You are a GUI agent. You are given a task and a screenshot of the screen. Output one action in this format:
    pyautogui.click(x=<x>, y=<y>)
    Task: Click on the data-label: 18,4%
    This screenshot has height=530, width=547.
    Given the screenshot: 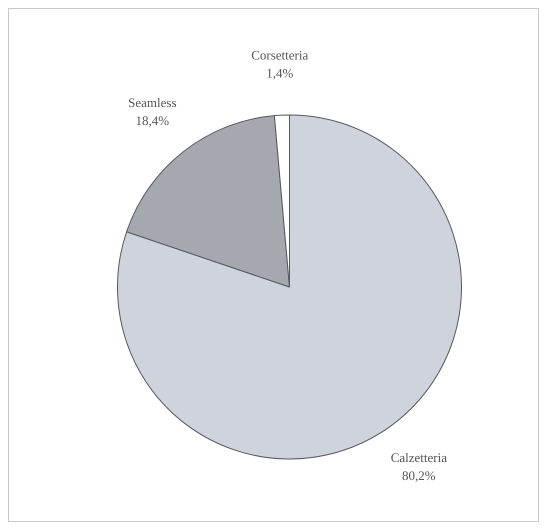 What is the action you would take?
    pyautogui.click(x=153, y=120)
    